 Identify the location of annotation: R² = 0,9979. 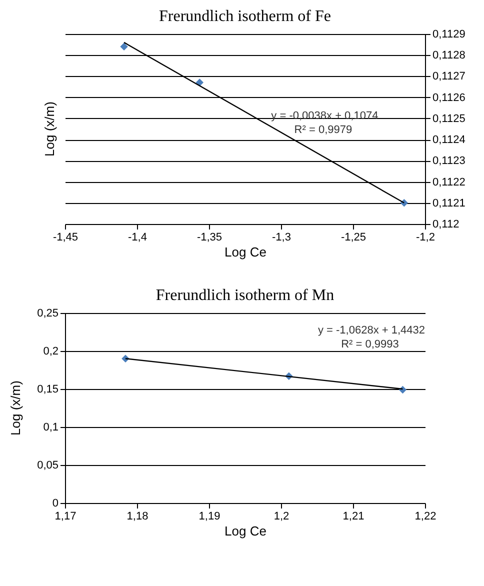
(323, 130).